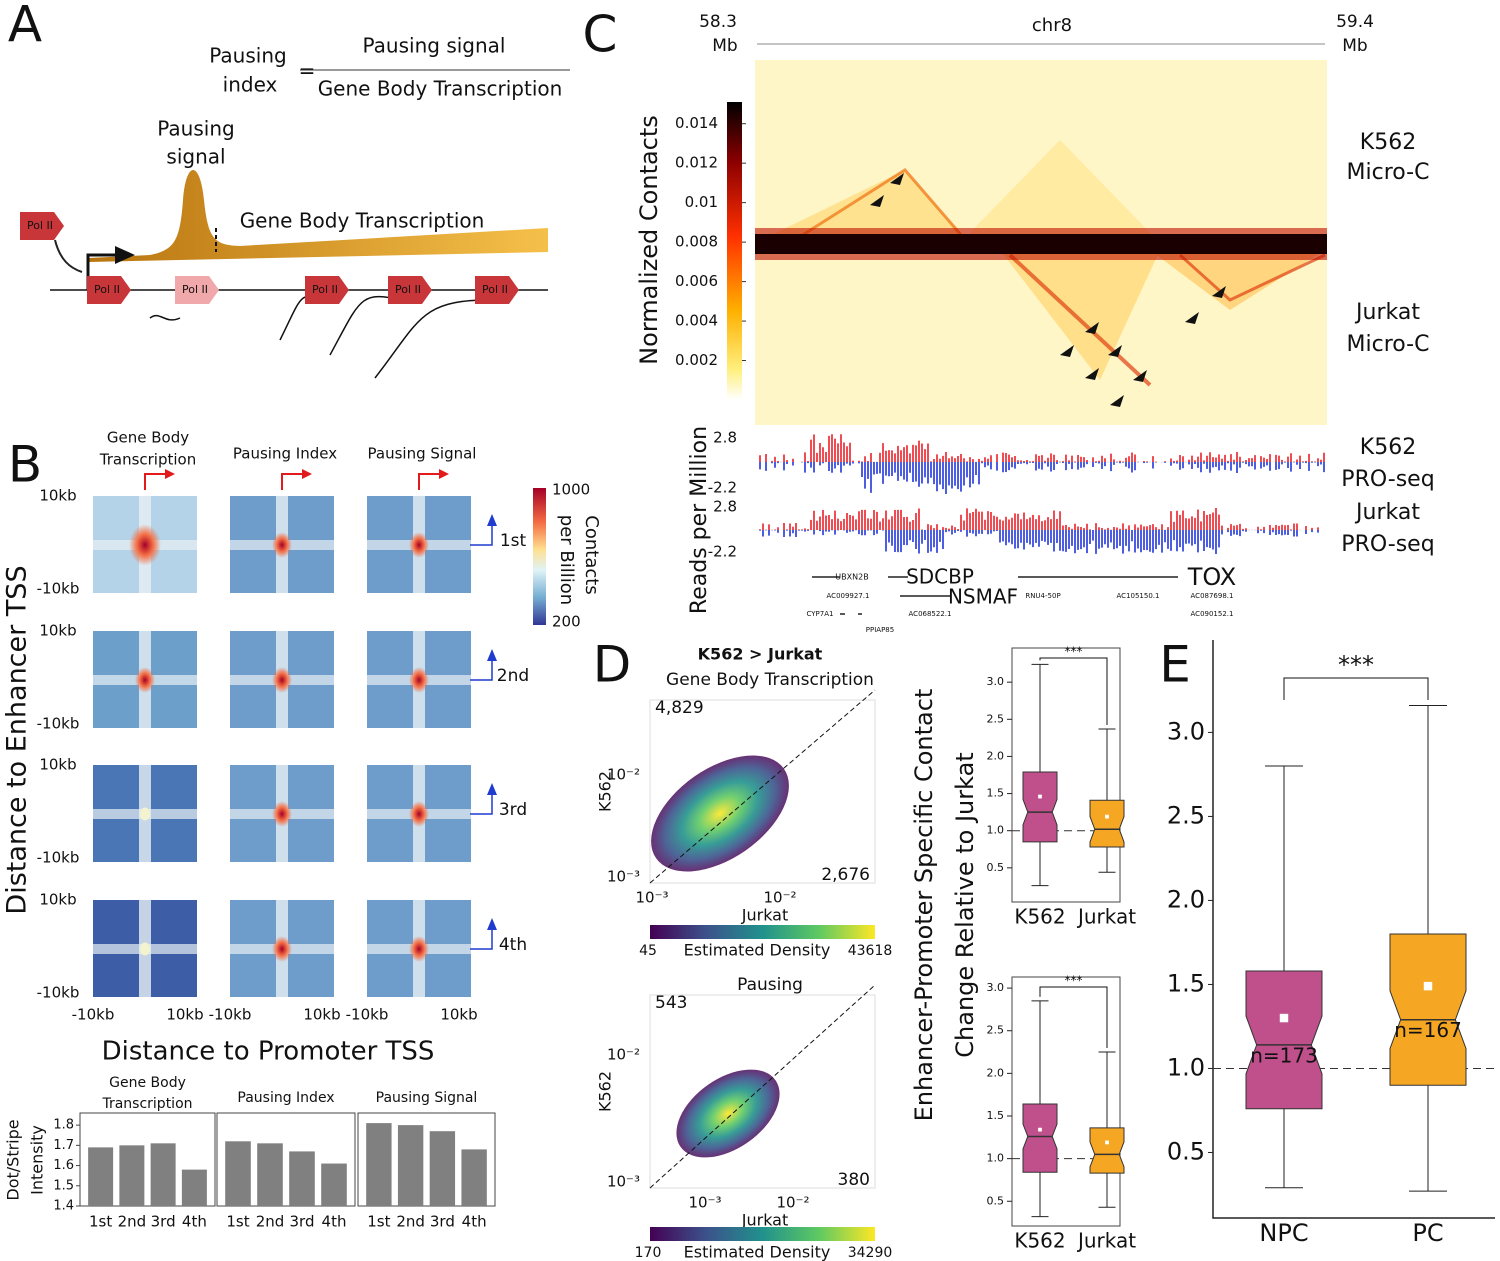 The image size is (1500, 1261). What do you see at coordinates (995, 595) in the screenshot?
I see `gene-model` at bounding box center [995, 595].